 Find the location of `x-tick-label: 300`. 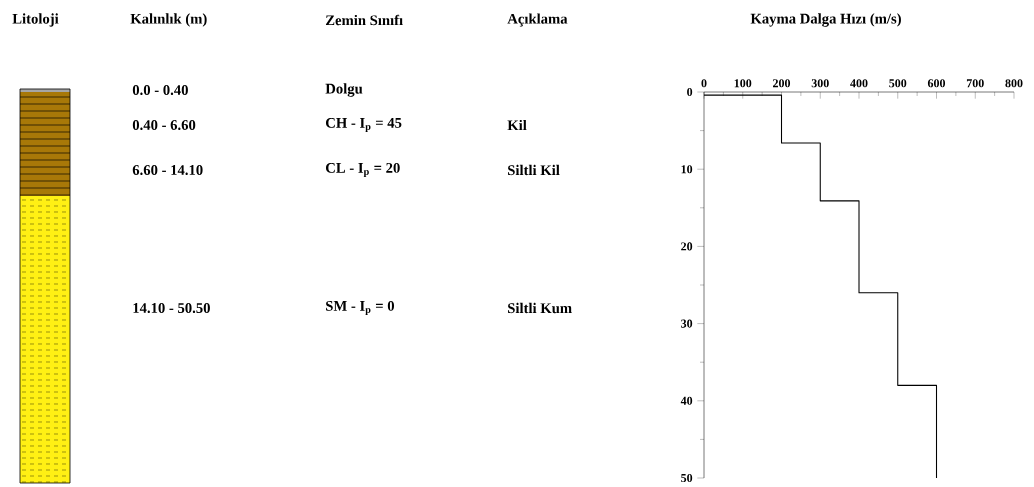

x-tick-label: 300 is located at coordinates (820, 83).